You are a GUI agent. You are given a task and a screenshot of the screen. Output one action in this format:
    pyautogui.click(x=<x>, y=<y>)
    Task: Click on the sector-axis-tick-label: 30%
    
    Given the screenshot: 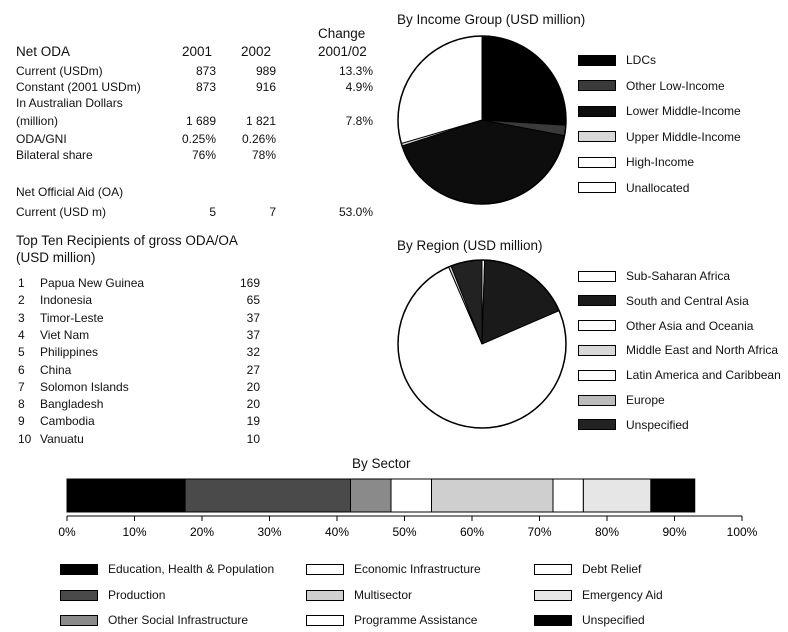 What is the action you would take?
    pyautogui.click(x=269, y=532)
    